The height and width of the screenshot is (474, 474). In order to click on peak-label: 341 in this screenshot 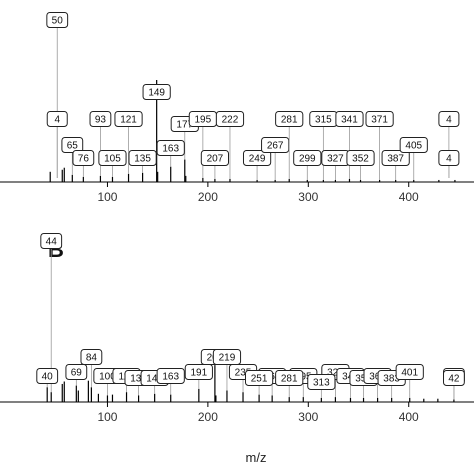, I will do `click(349, 120)`.